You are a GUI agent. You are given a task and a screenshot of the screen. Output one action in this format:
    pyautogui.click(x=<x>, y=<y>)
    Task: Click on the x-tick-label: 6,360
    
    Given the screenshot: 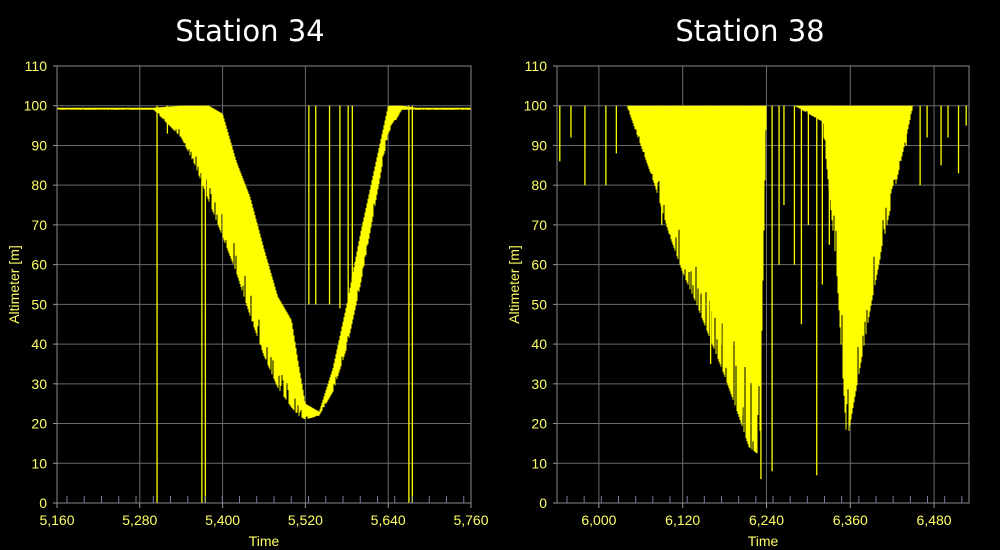 What is the action you would take?
    pyautogui.click(x=850, y=520)
    